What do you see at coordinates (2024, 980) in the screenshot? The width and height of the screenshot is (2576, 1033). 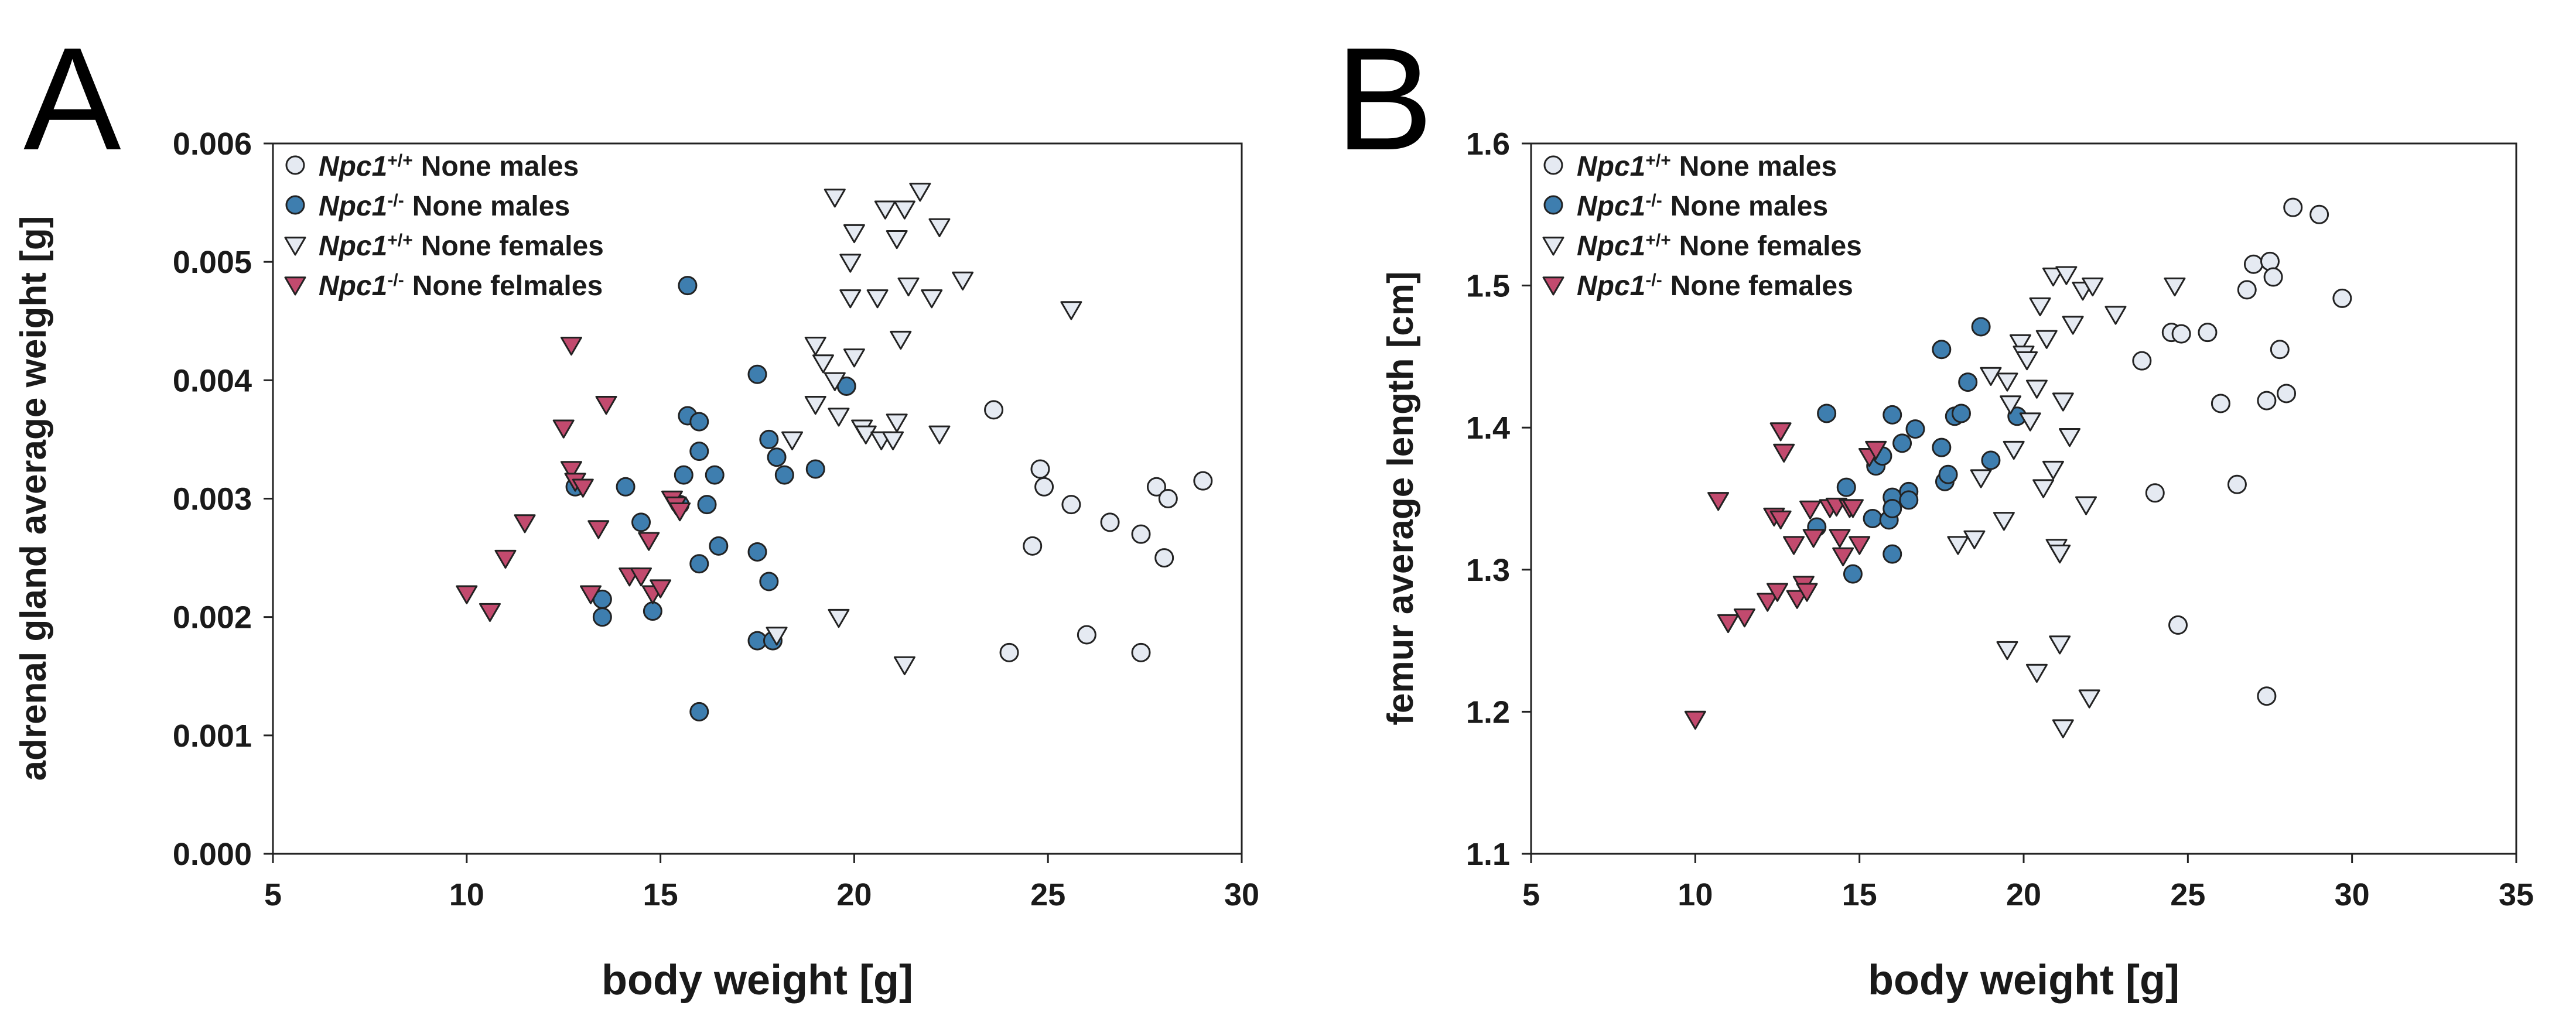 I see `panel-b-x-axis-label: body weight [g]` at bounding box center [2024, 980].